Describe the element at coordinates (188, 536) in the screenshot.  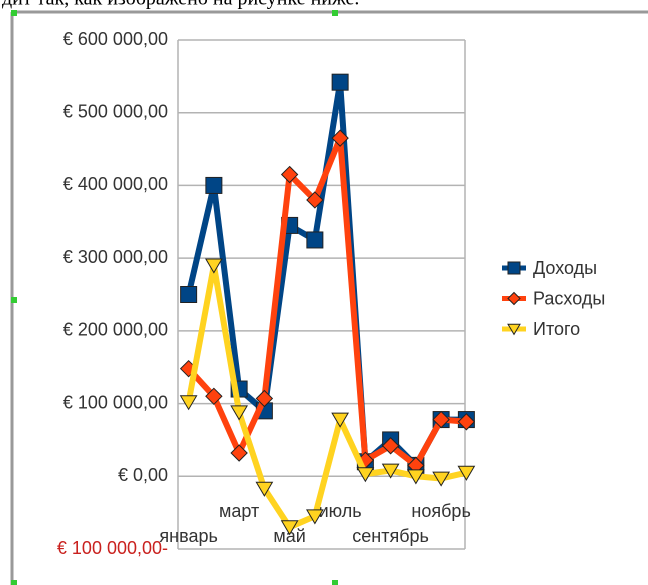
I see `x-tick-label: январь` at that location.